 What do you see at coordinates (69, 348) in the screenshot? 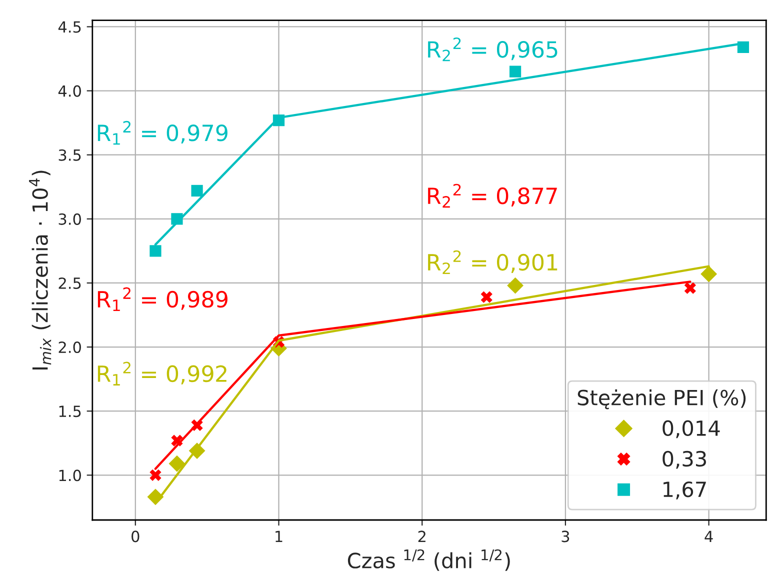
I see `y-tick-label: 2.0` at bounding box center [69, 348].